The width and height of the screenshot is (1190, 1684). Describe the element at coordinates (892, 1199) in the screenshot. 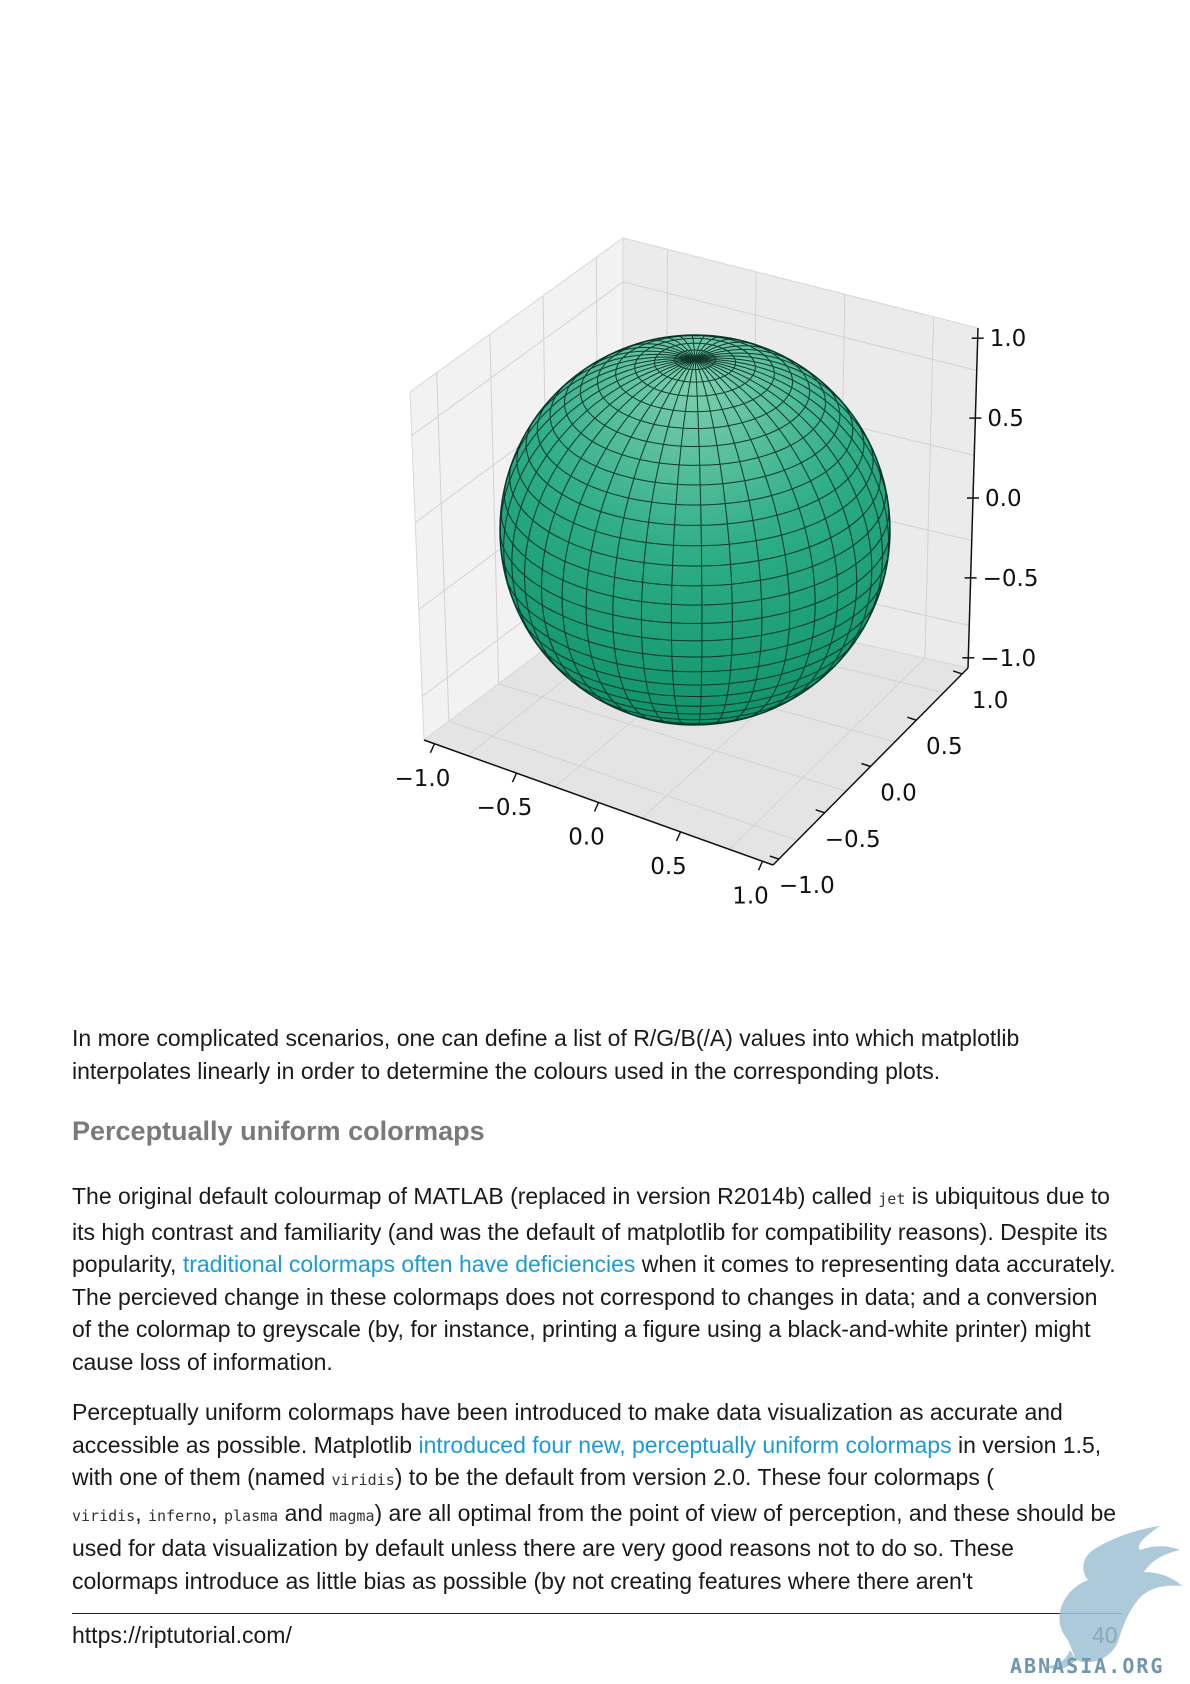

I see `code-jet: jet` at that location.